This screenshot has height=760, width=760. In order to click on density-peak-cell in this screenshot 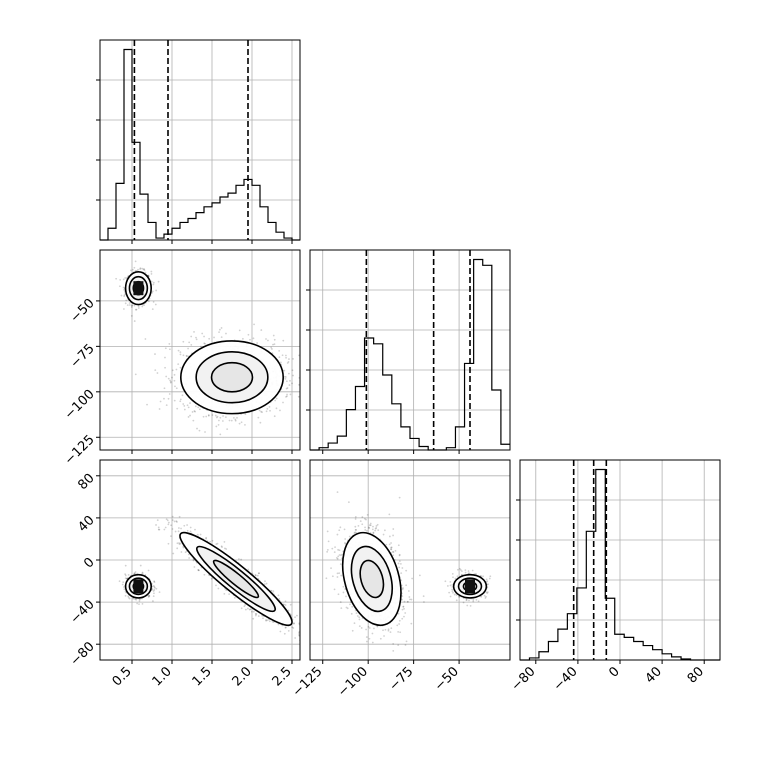, I will do `click(138, 288)`.